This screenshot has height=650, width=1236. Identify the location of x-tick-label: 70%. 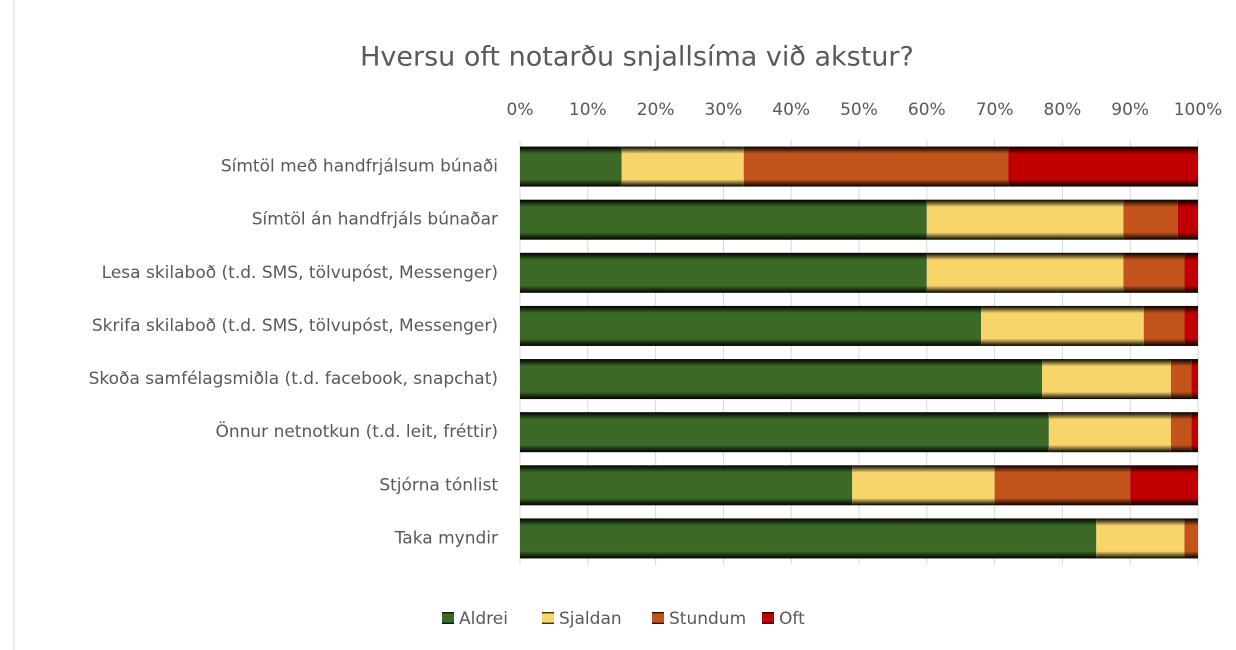
(995, 110).